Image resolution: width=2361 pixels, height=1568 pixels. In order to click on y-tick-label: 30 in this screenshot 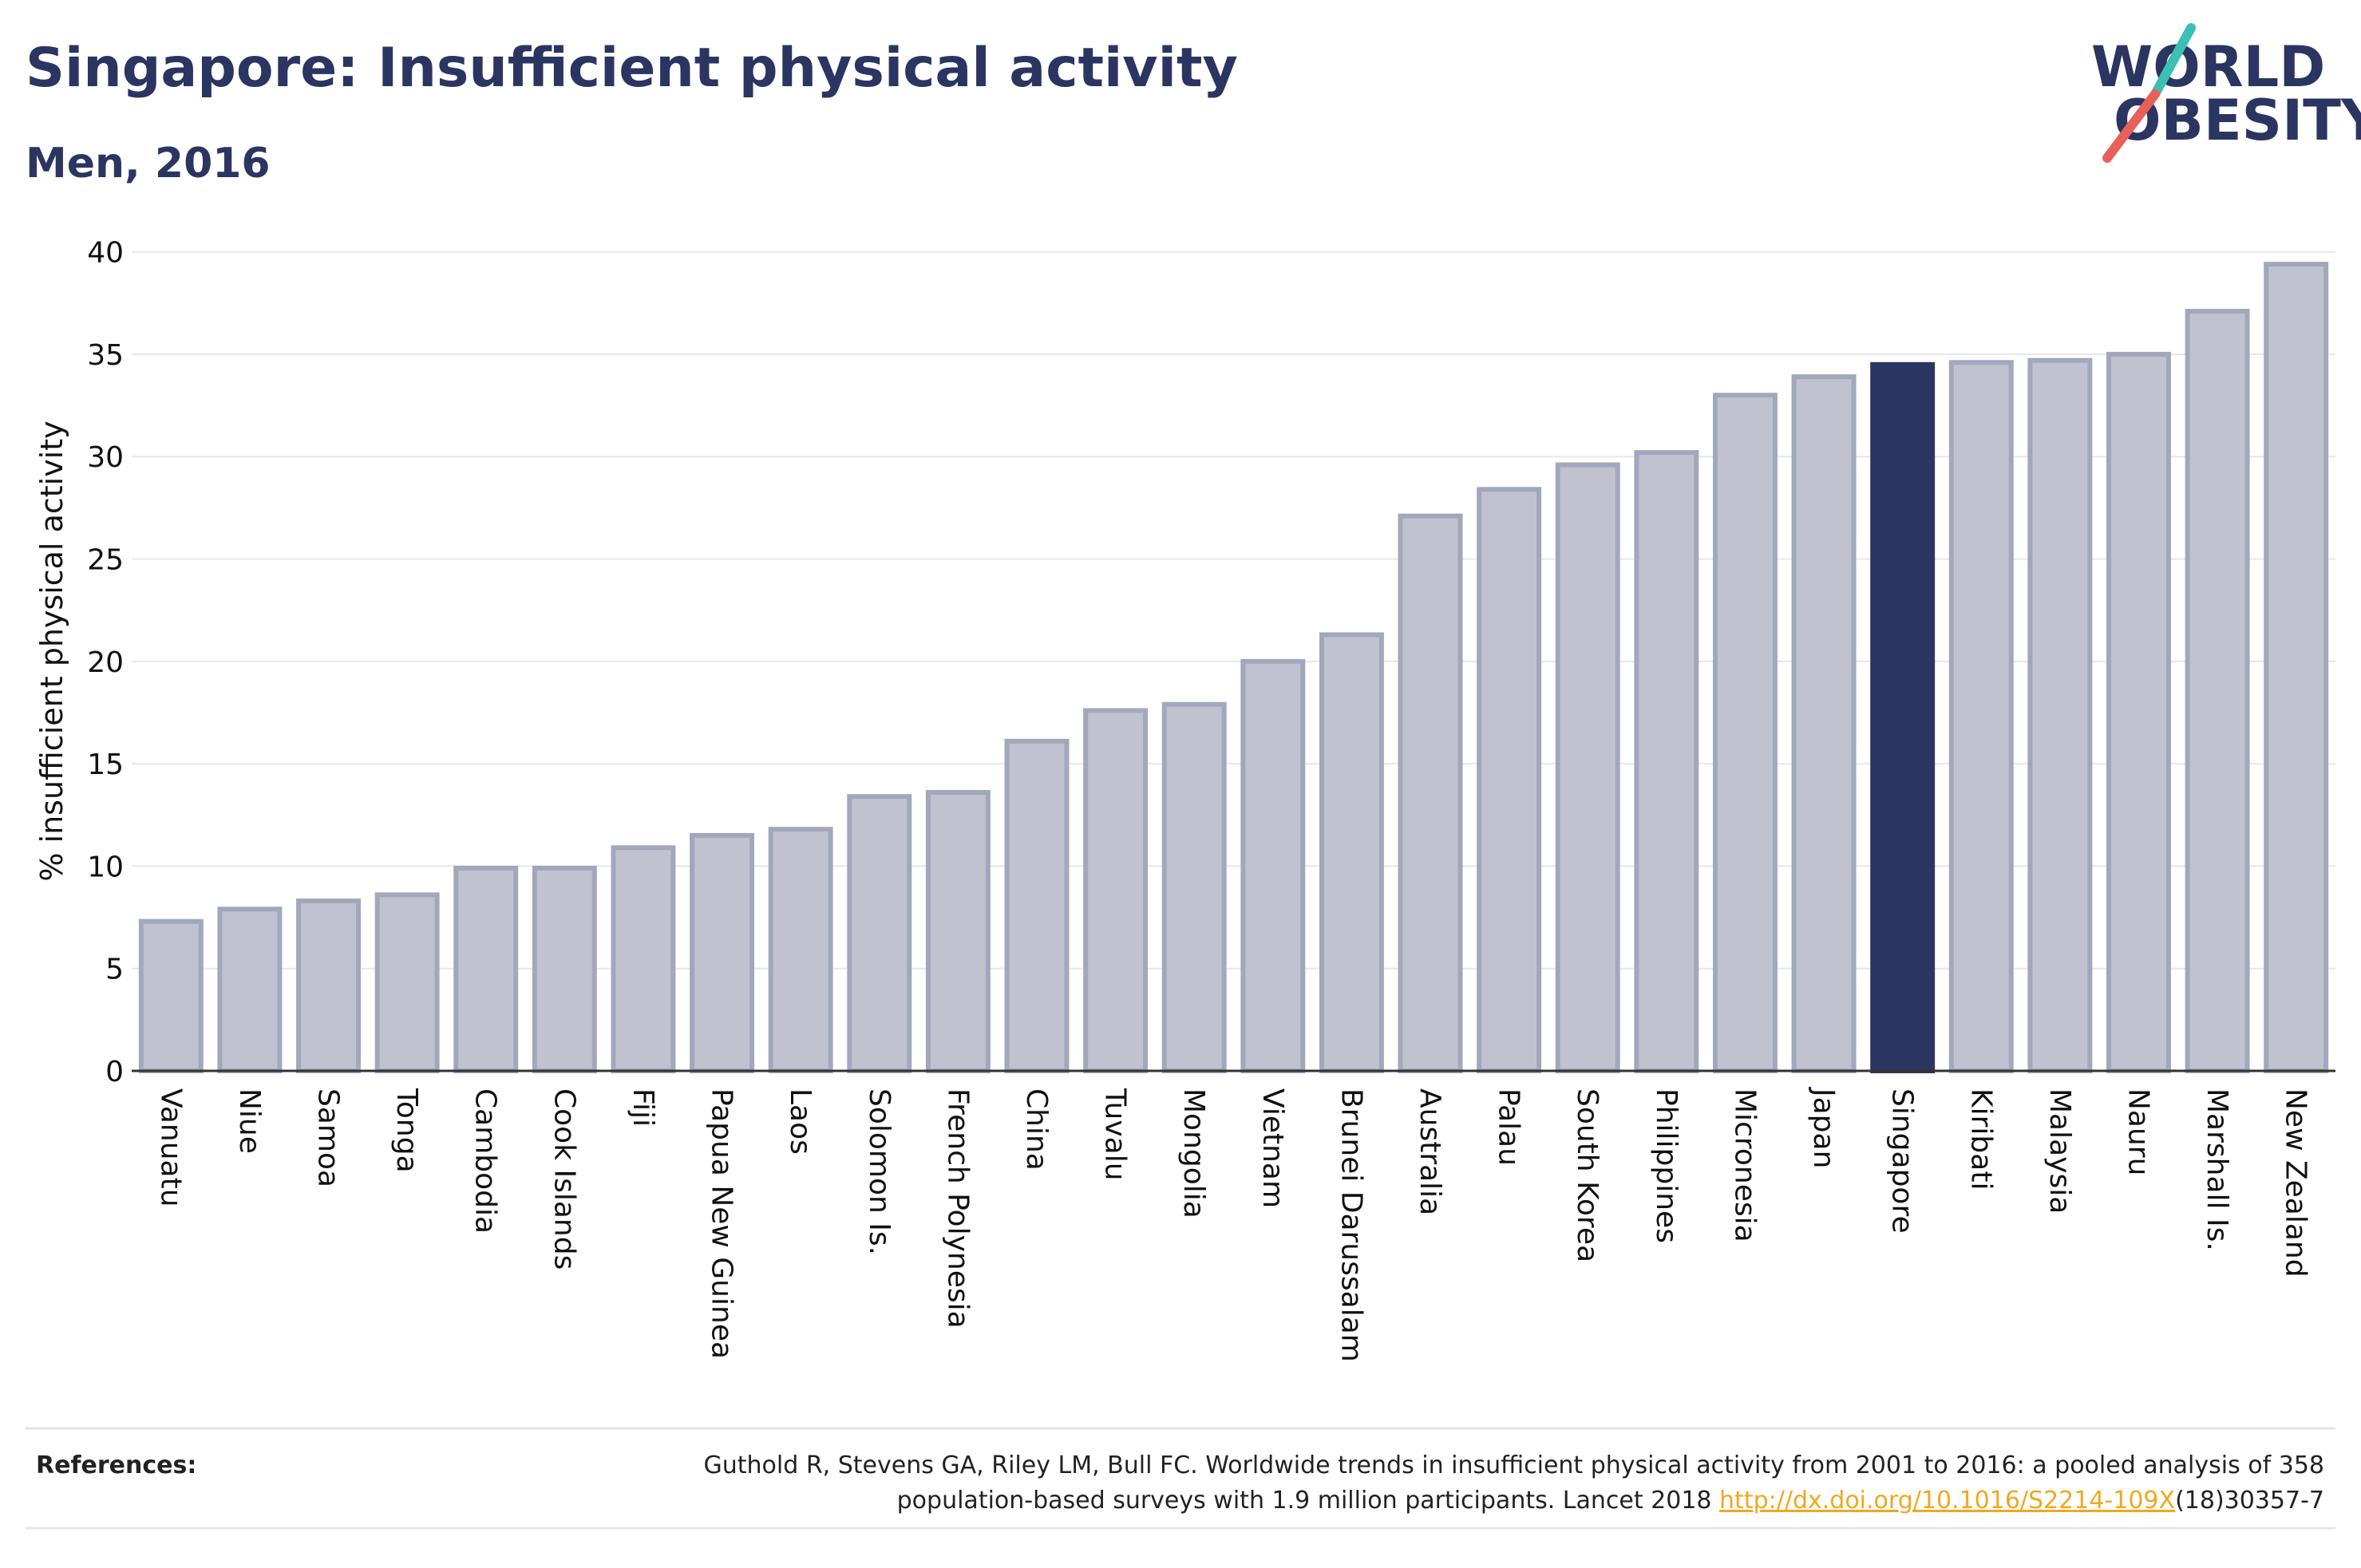, I will do `click(105, 457)`.